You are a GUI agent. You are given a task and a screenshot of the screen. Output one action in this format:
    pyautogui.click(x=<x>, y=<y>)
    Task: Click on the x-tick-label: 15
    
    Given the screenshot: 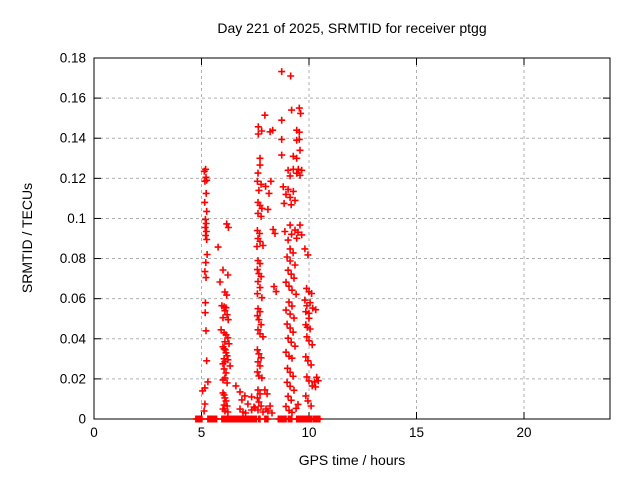 What is the action you would take?
    pyautogui.click(x=416, y=432)
    